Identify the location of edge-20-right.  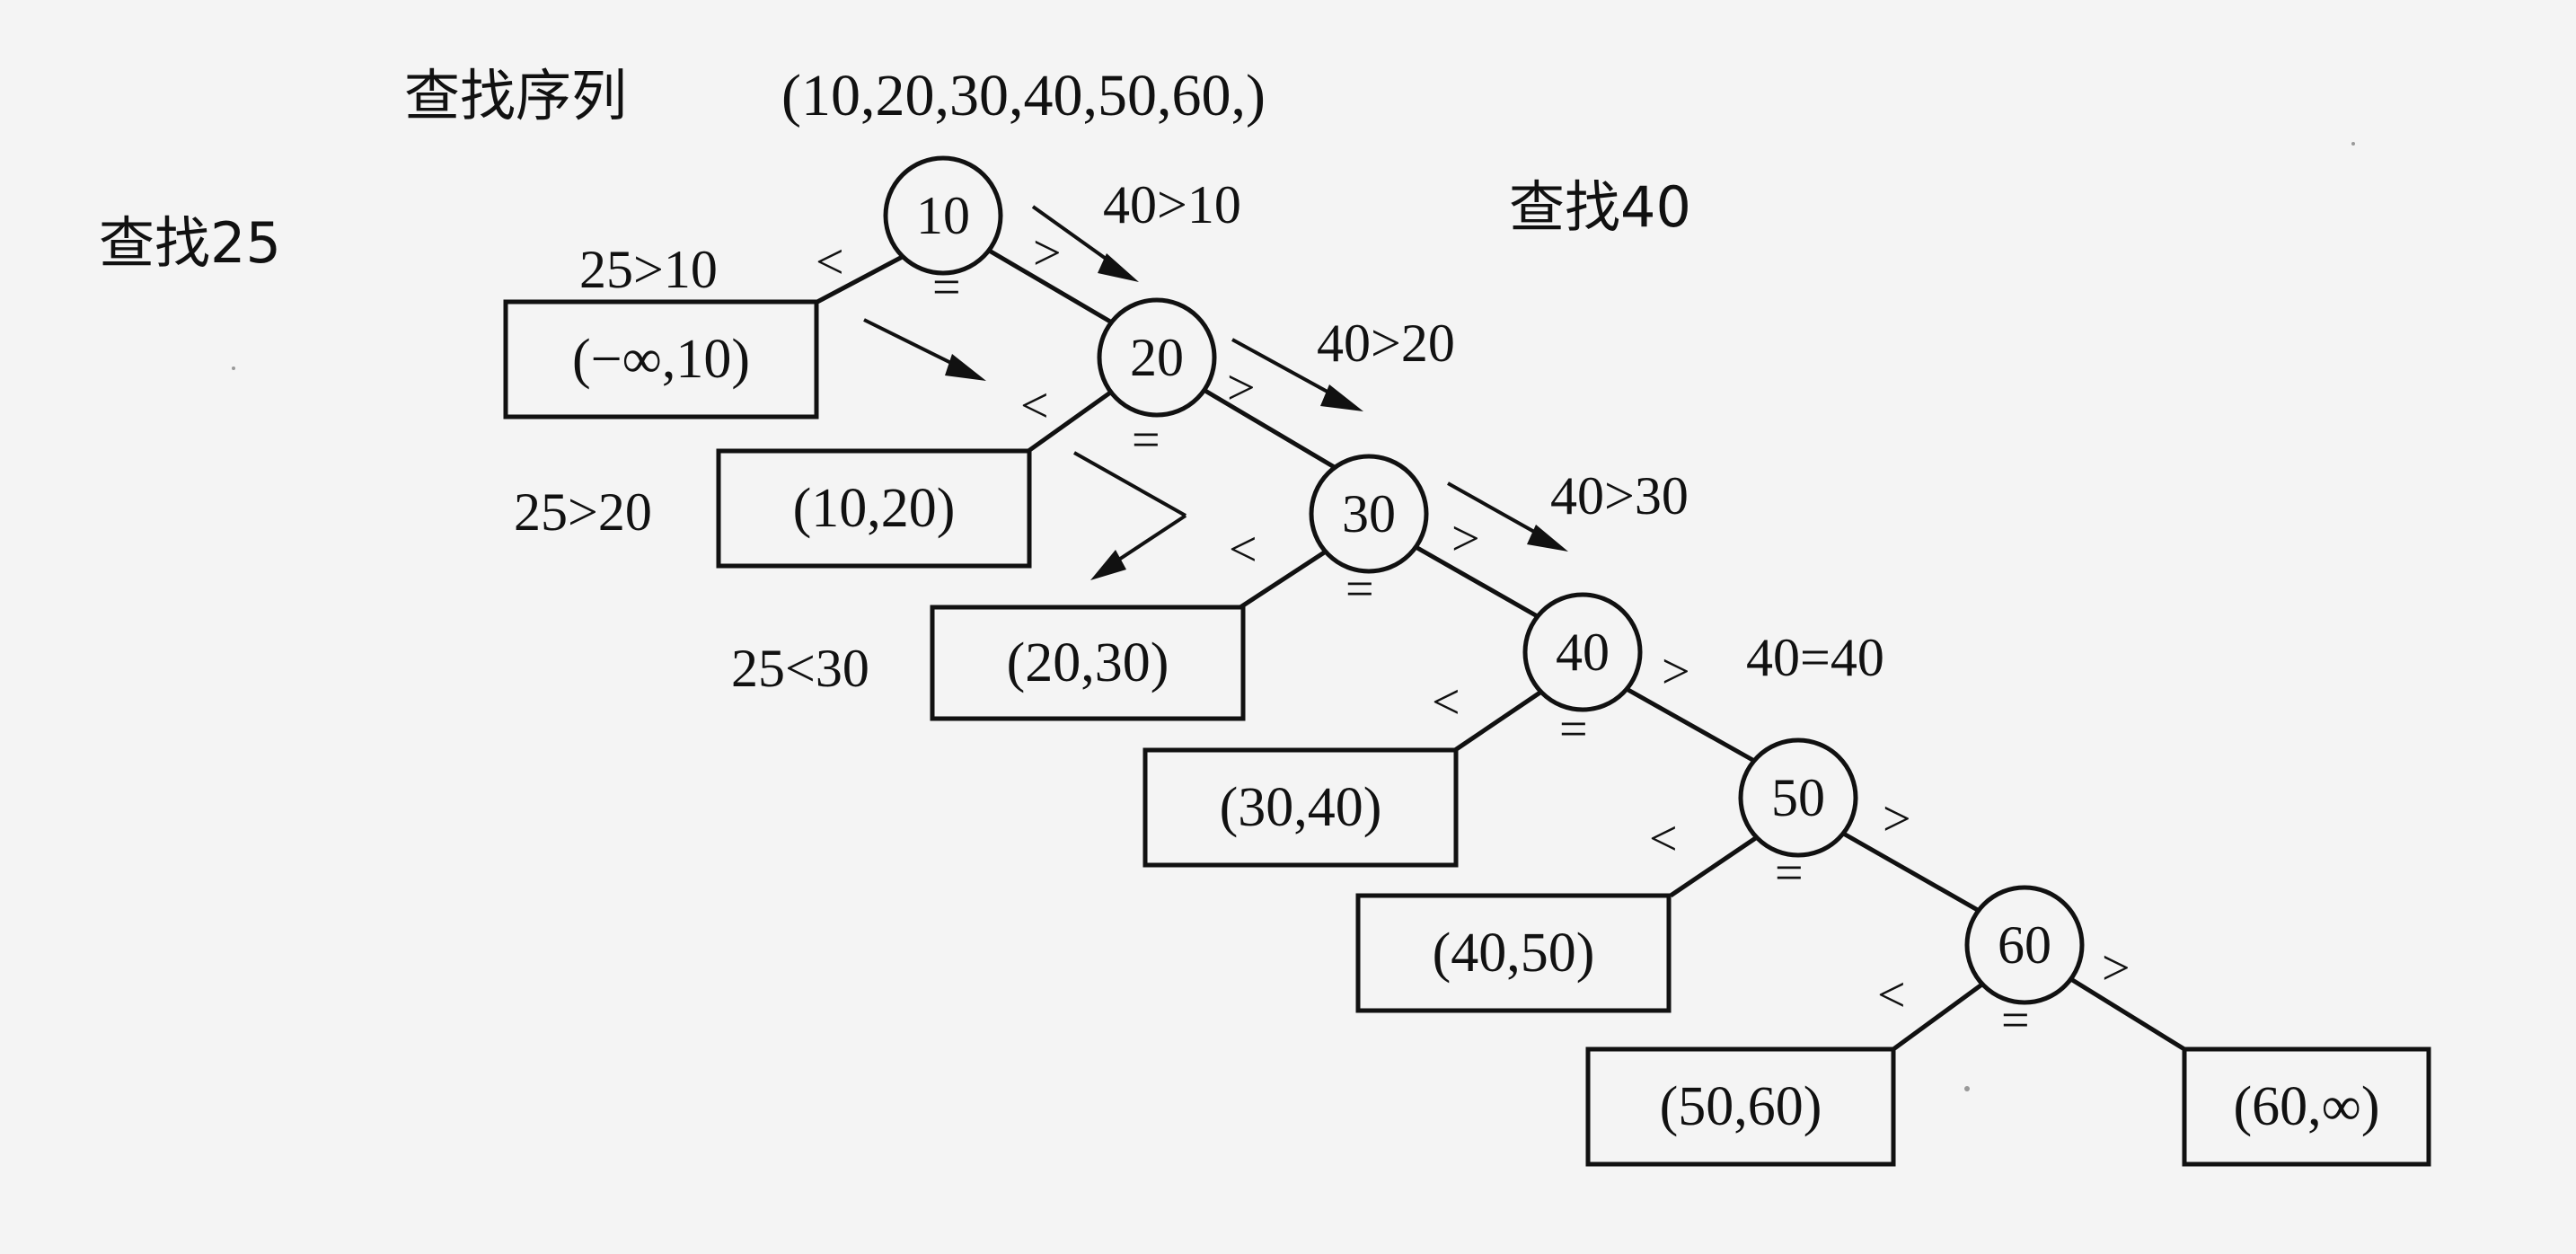
(1268, 428).